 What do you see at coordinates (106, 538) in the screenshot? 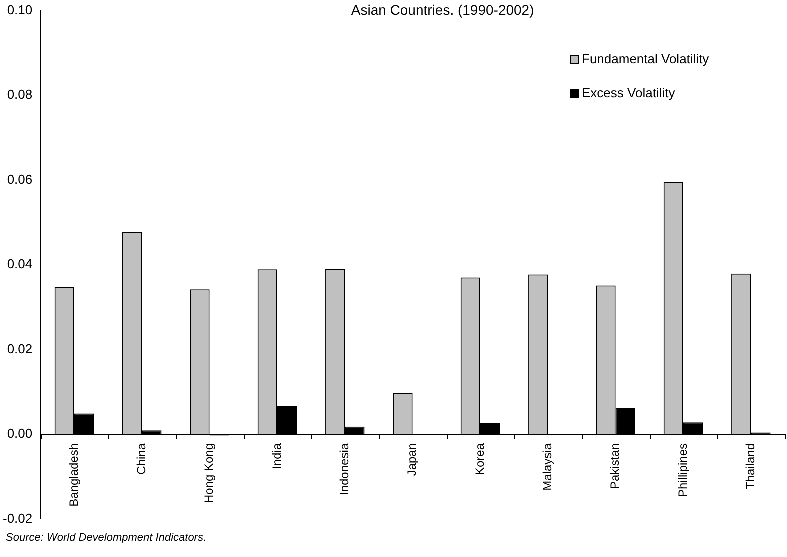
I see `source-note: Source: World Develompment Indicators.` at bounding box center [106, 538].